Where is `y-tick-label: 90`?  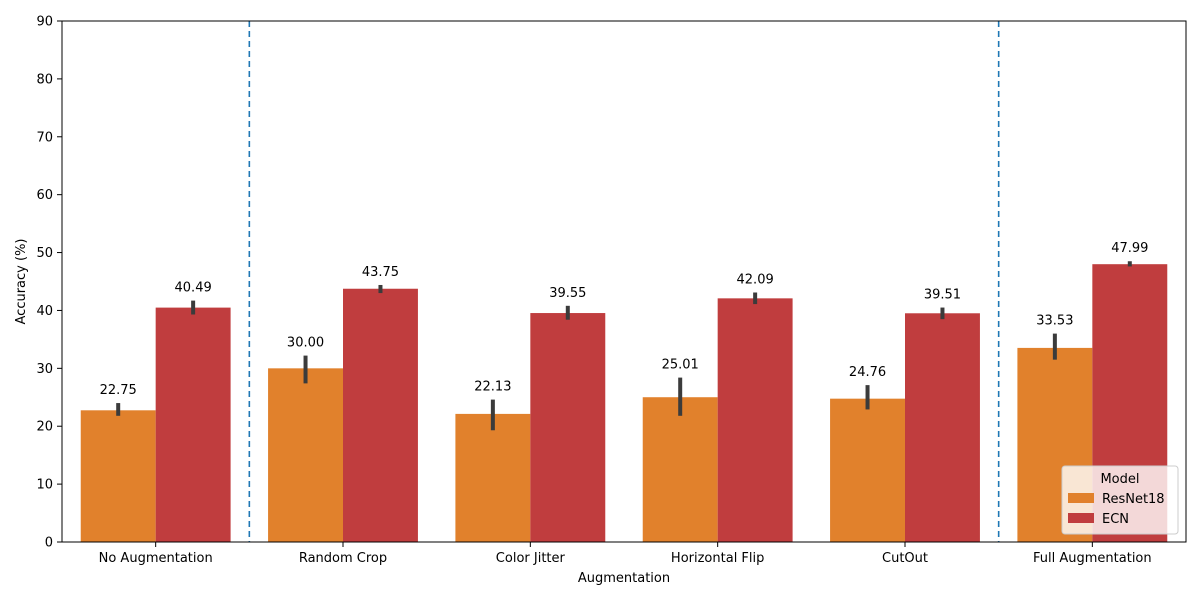 y-tick-label: 90 is located at coordinates (44, 22).